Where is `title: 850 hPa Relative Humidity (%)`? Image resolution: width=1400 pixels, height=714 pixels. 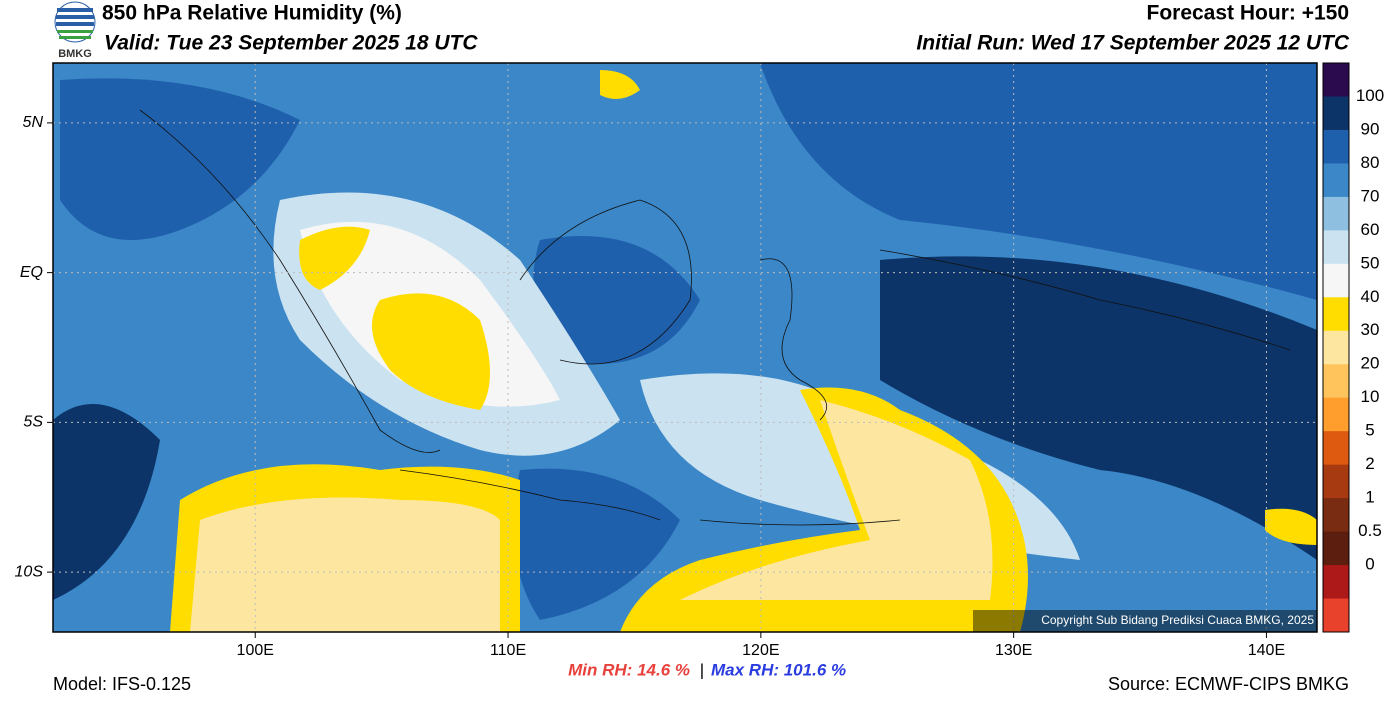 title: 850 hPa Relative Humidity (%) is located at coordinates (252, 13).